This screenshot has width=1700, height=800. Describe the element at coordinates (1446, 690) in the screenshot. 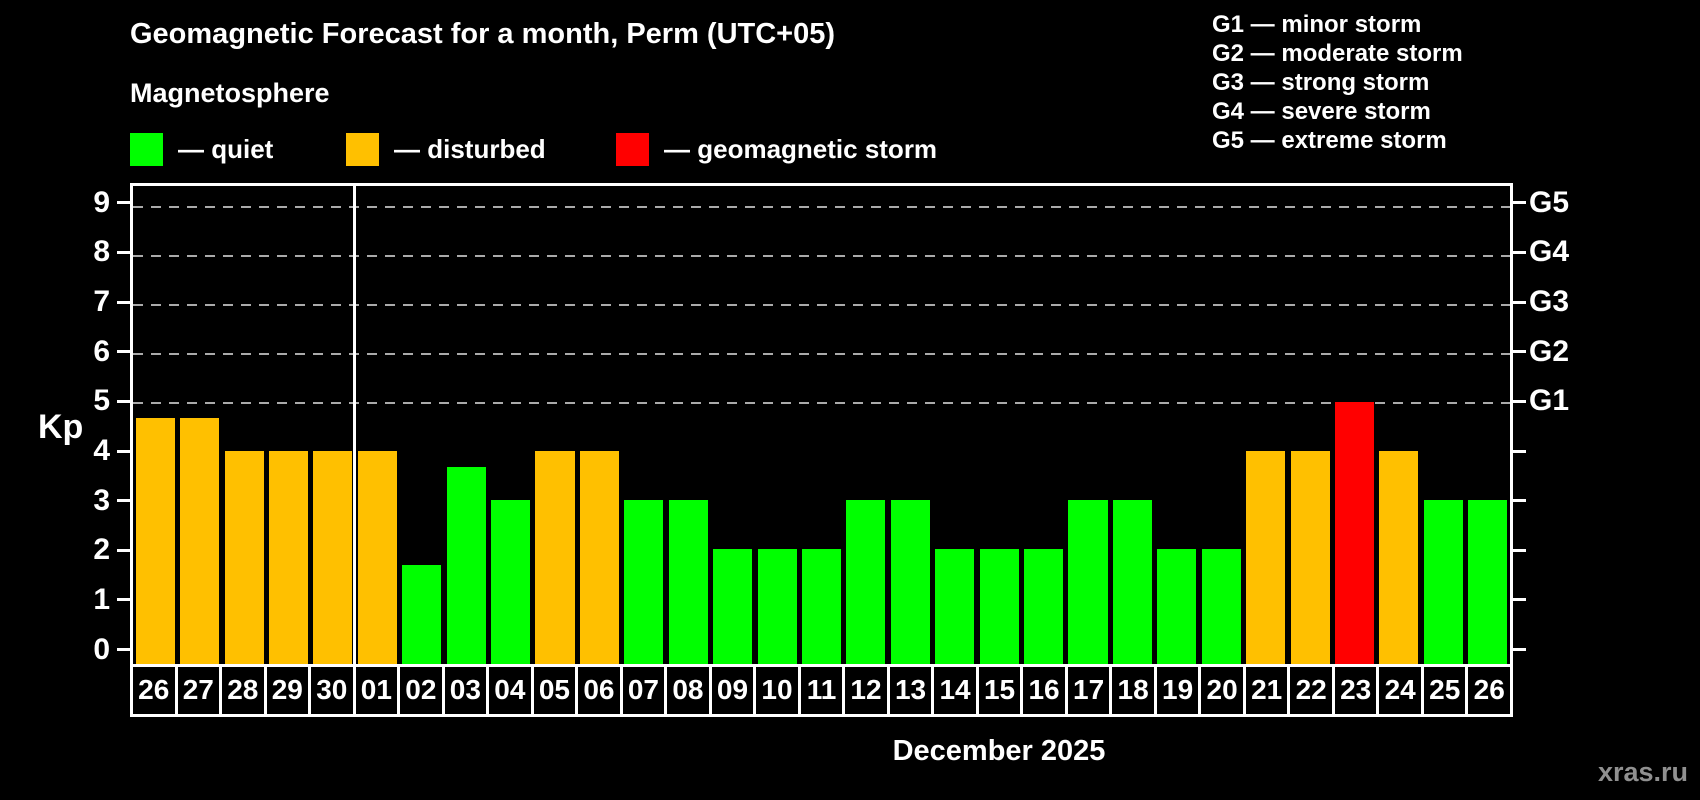

I see `day-label-25: 25` at that location.